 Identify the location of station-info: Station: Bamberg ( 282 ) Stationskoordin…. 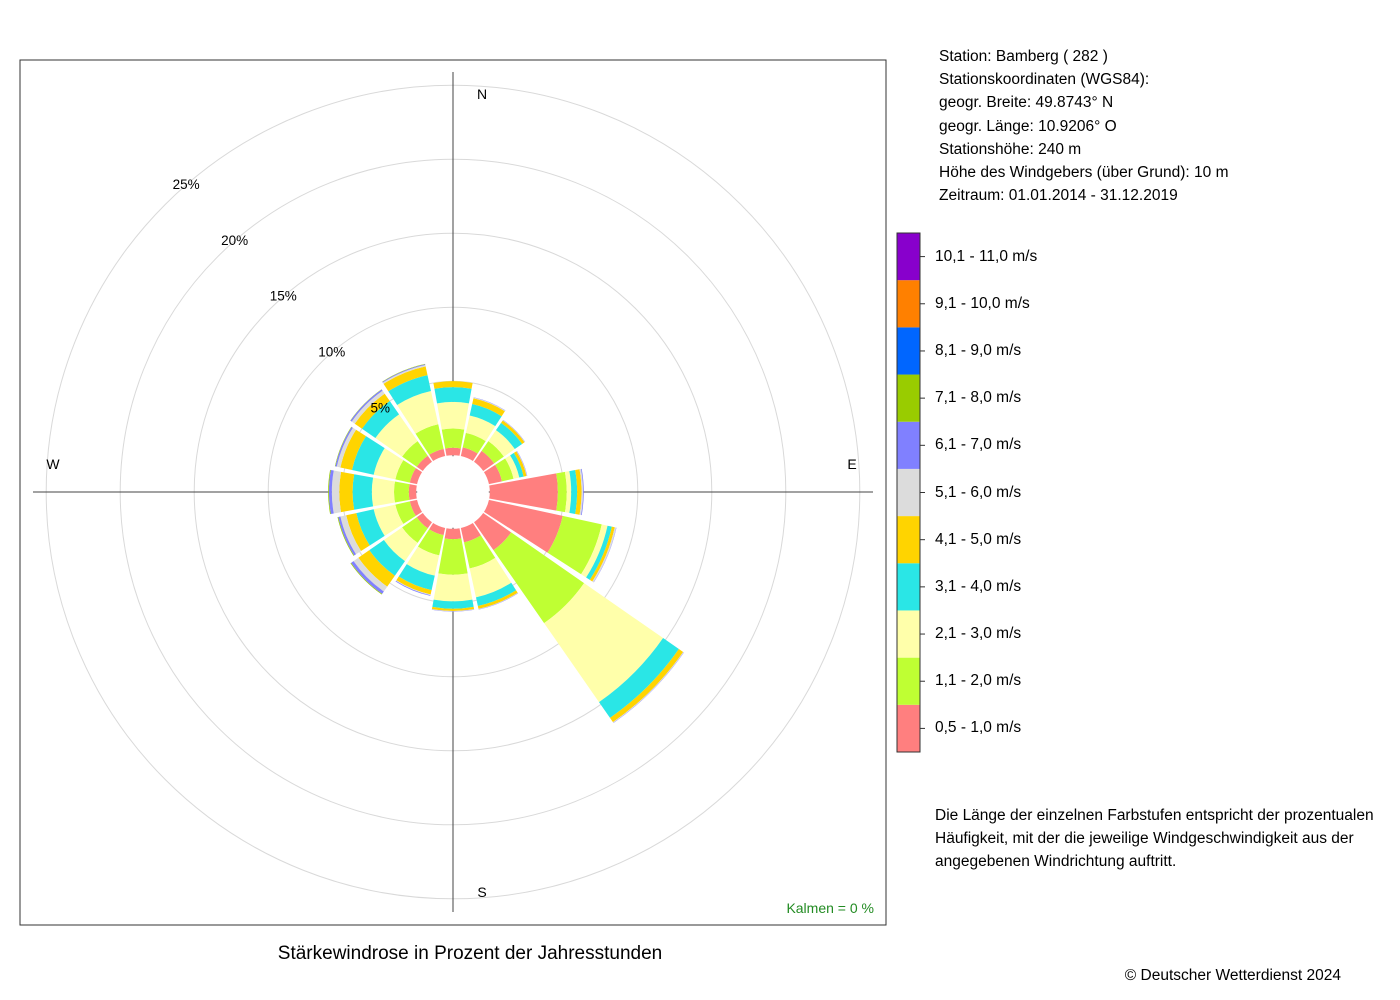
(1083, 126).